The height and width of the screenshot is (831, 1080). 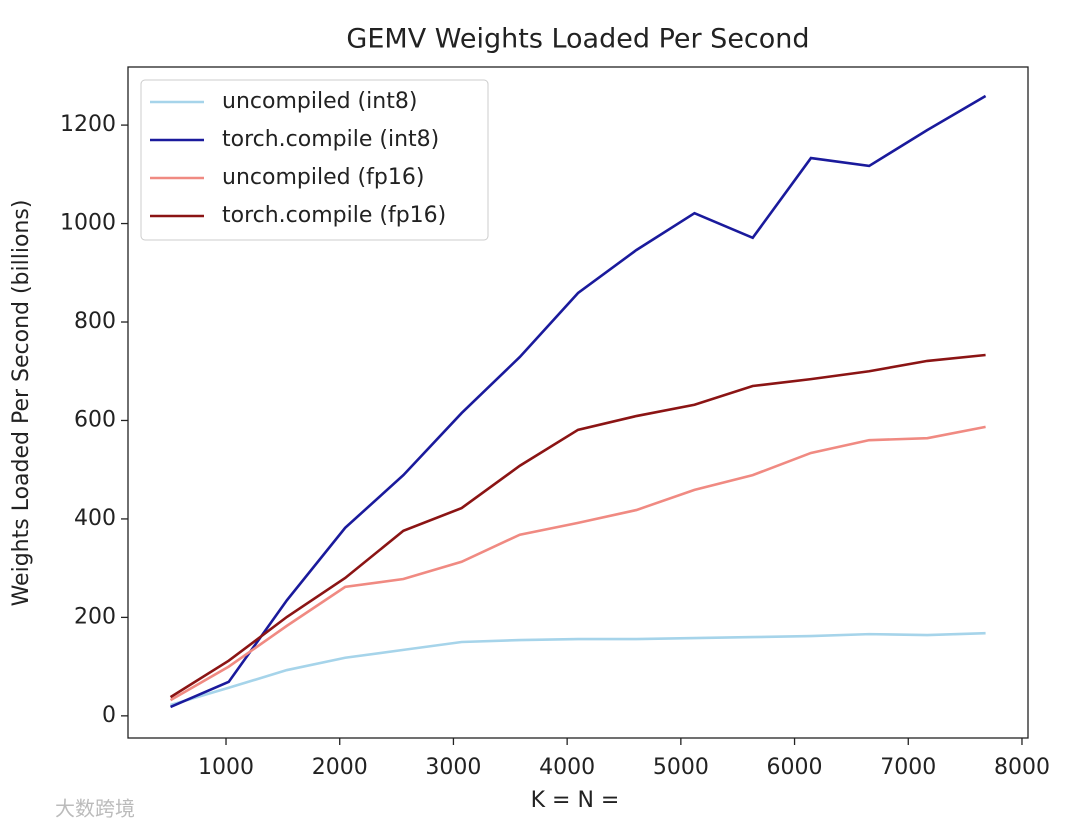 What do you see at coordinates (330, 139) in the screenshot?
I see `legend-label: torch.compile (int8)` at bounding box center [330, 139].